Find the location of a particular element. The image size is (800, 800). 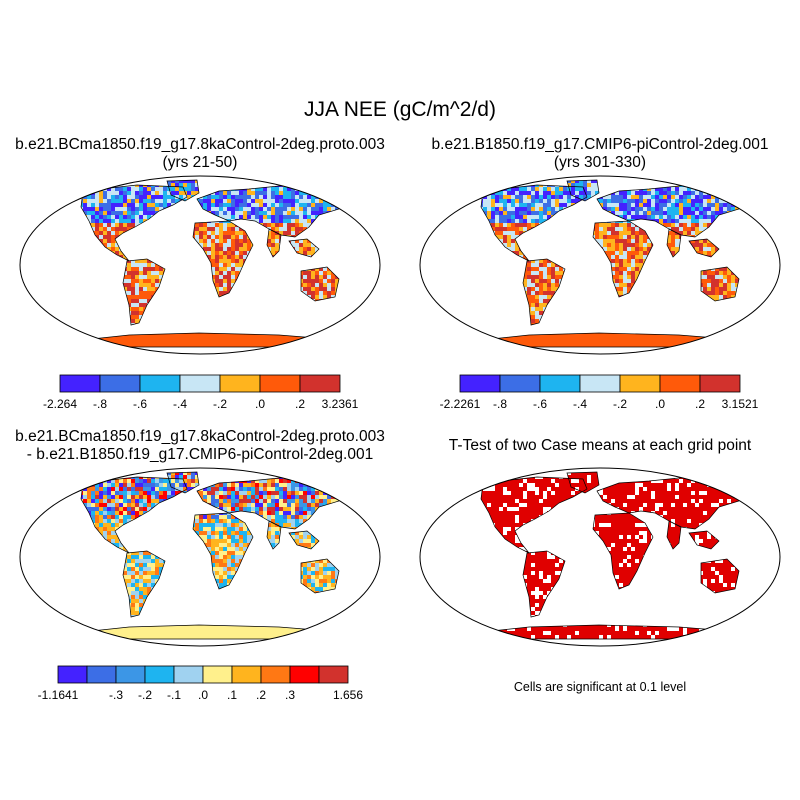

map-ttest is located at coordinates (600, 557).